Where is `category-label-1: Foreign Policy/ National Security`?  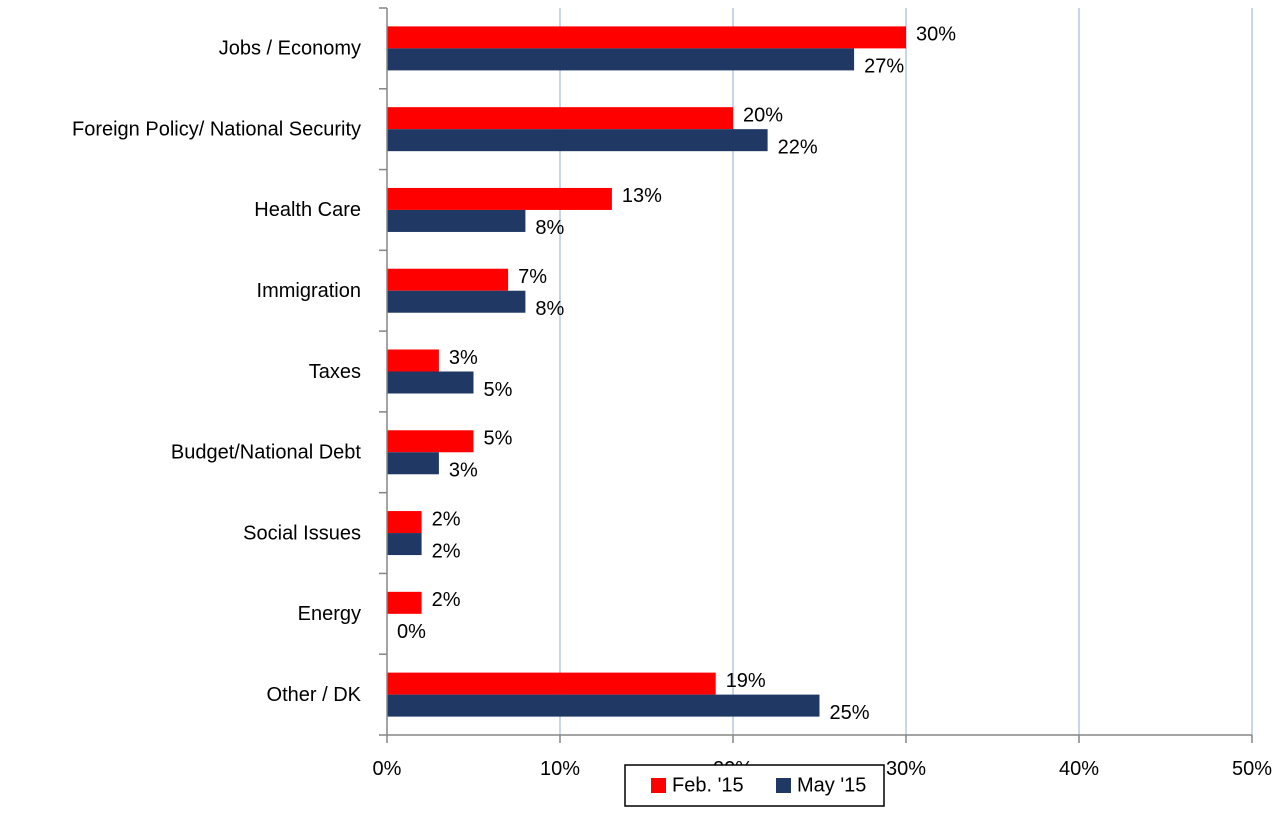
category-label-1: Foreign Policy/ National Security is located at coordinates (216, 129).